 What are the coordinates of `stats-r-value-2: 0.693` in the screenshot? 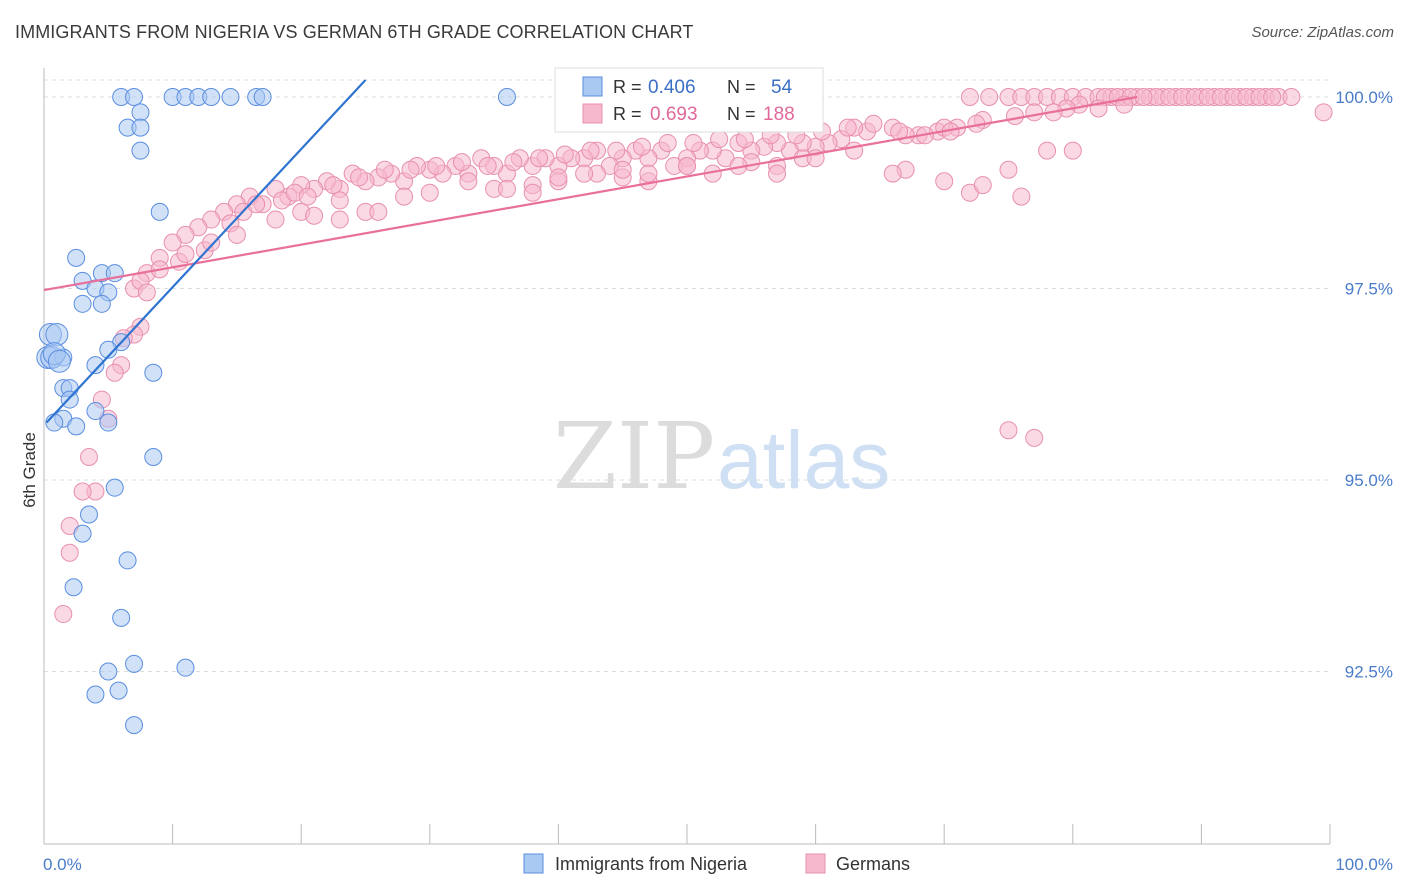 It's located at (674, 114).